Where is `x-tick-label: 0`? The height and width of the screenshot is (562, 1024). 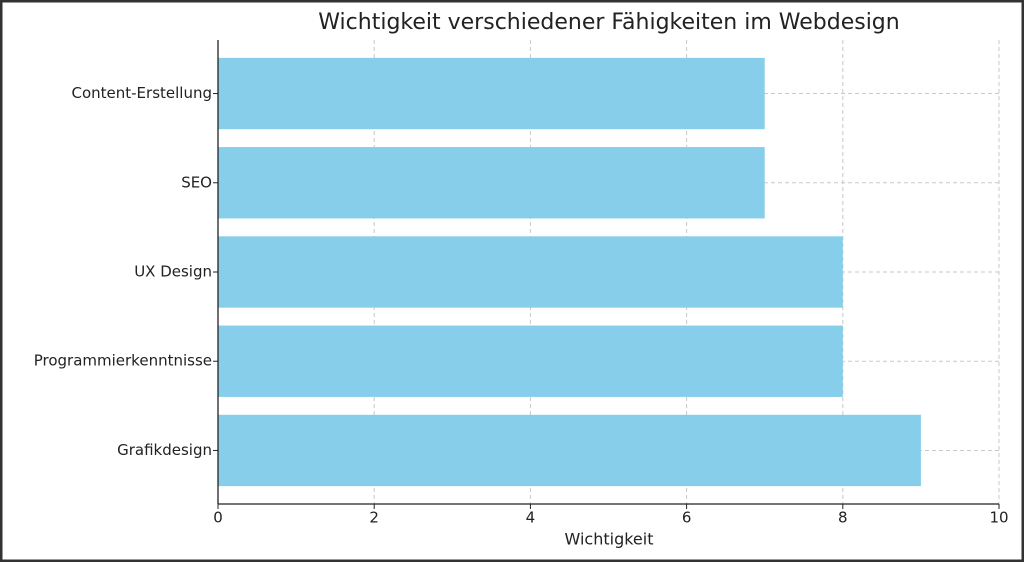
x-tick-label: 0 is located at coordinates (218, 518).